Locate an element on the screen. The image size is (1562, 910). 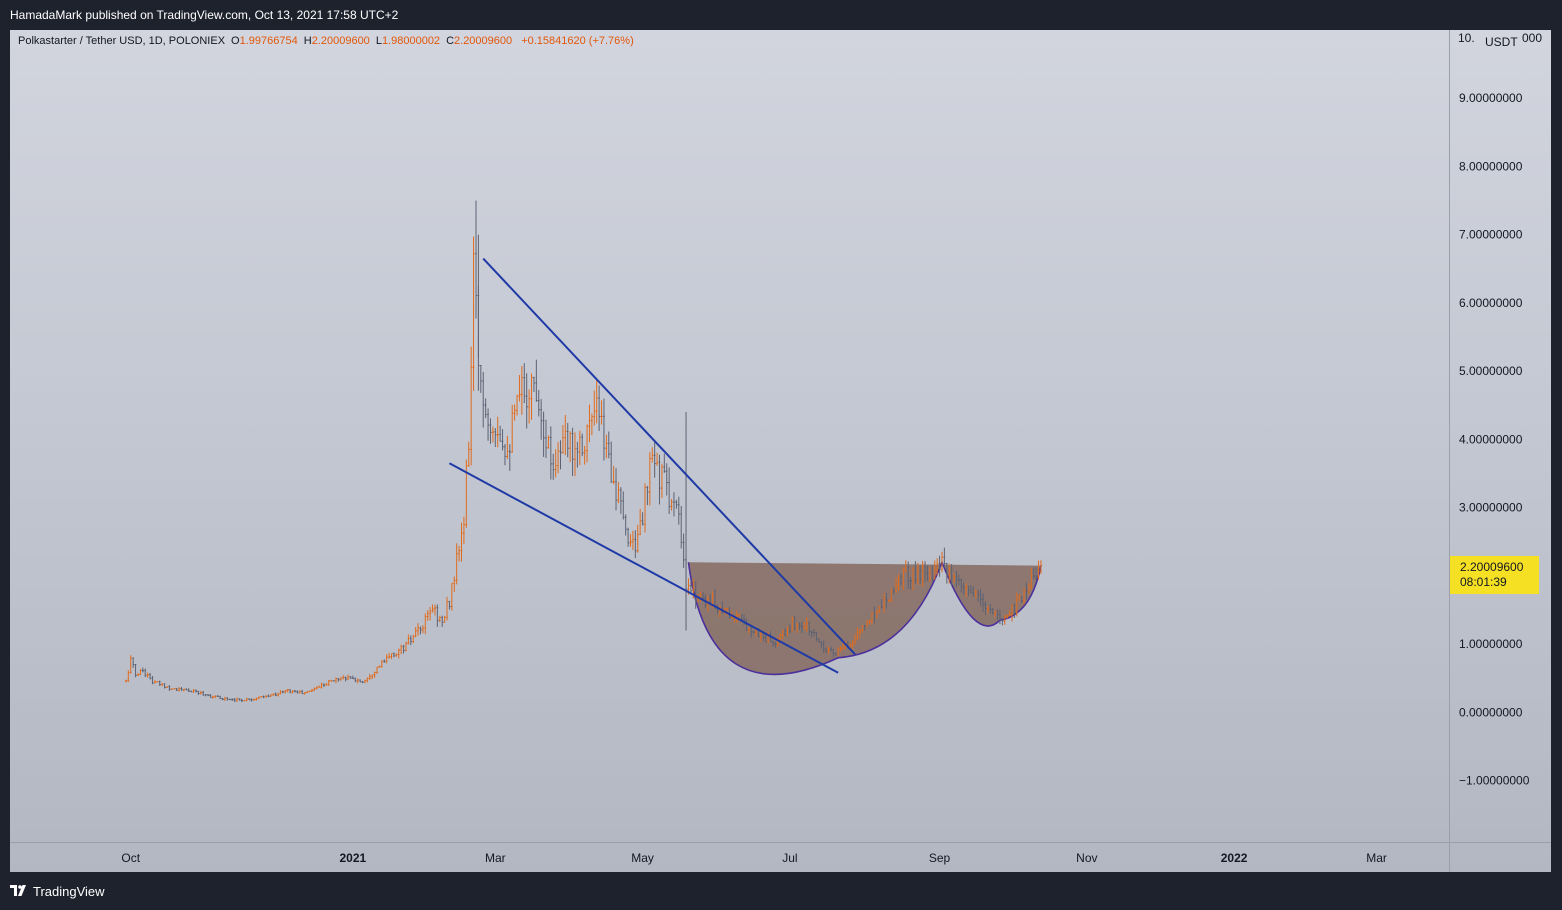
price-tick-label: 4.00000000 is located at coordinates (1491, 439).